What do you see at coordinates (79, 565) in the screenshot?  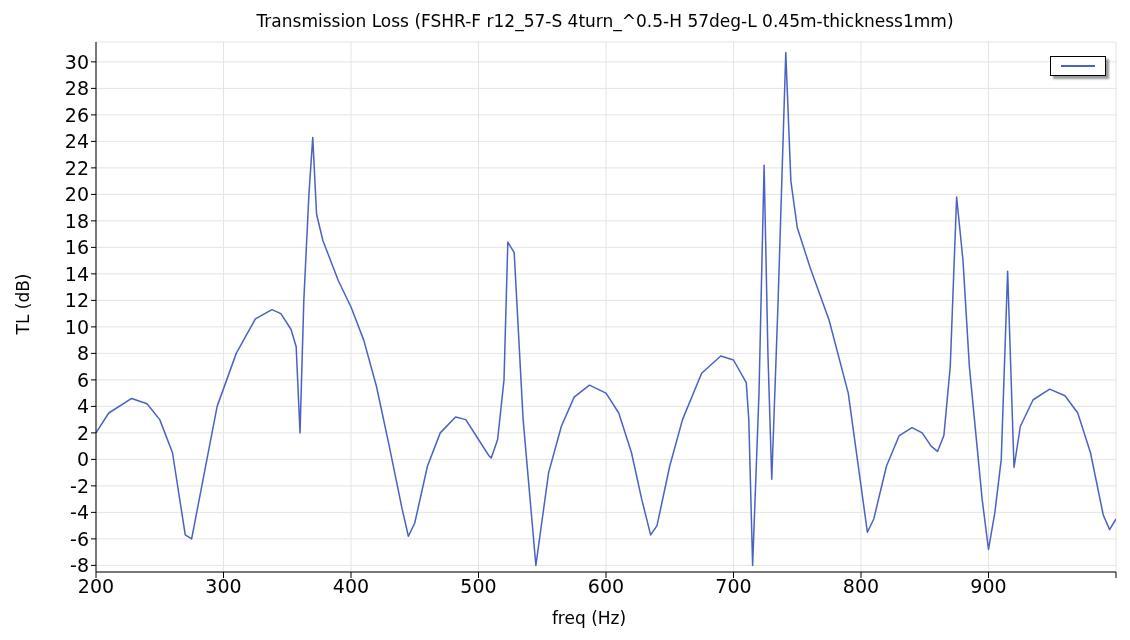 I see `y-tick-label: -8` at bounding box center [79, 565].